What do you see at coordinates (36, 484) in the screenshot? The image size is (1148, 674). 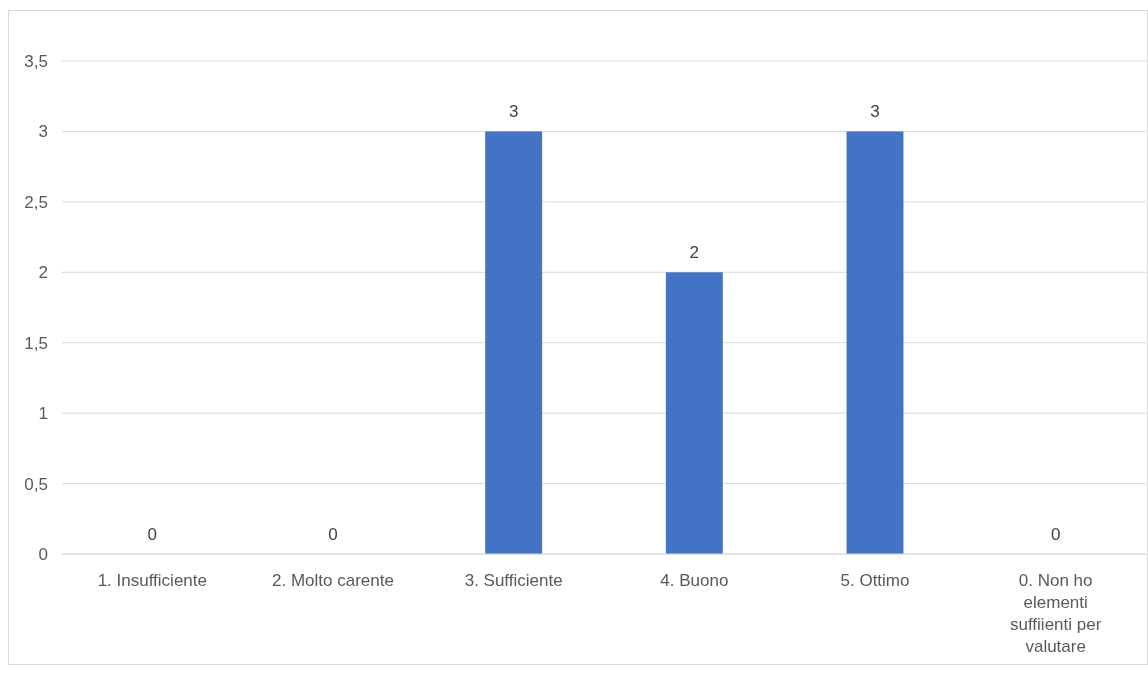 I see `y-tick-label: 0,5` at bounding box center [36, 484].